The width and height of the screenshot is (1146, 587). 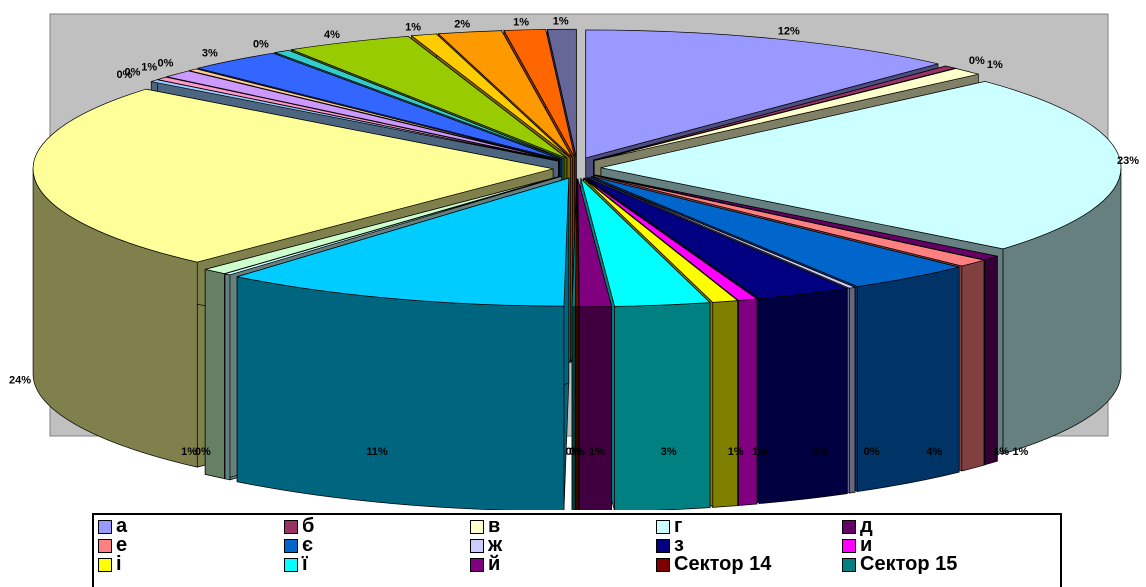 What do you see at coordinates (749, 526) in the screenshot?
I see `legend-item: г` at bounding box center [749, 526].